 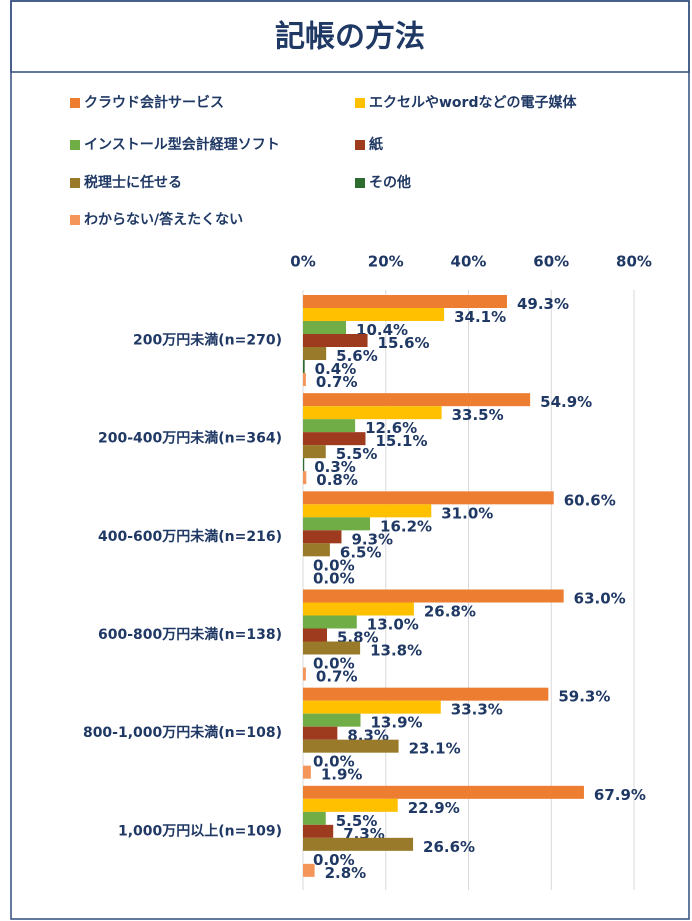 What do you see at coordinates (207, 340) in the screenshot?
I see `category-label: 200万円未満(n=270)` at bounding box center [207, 340].